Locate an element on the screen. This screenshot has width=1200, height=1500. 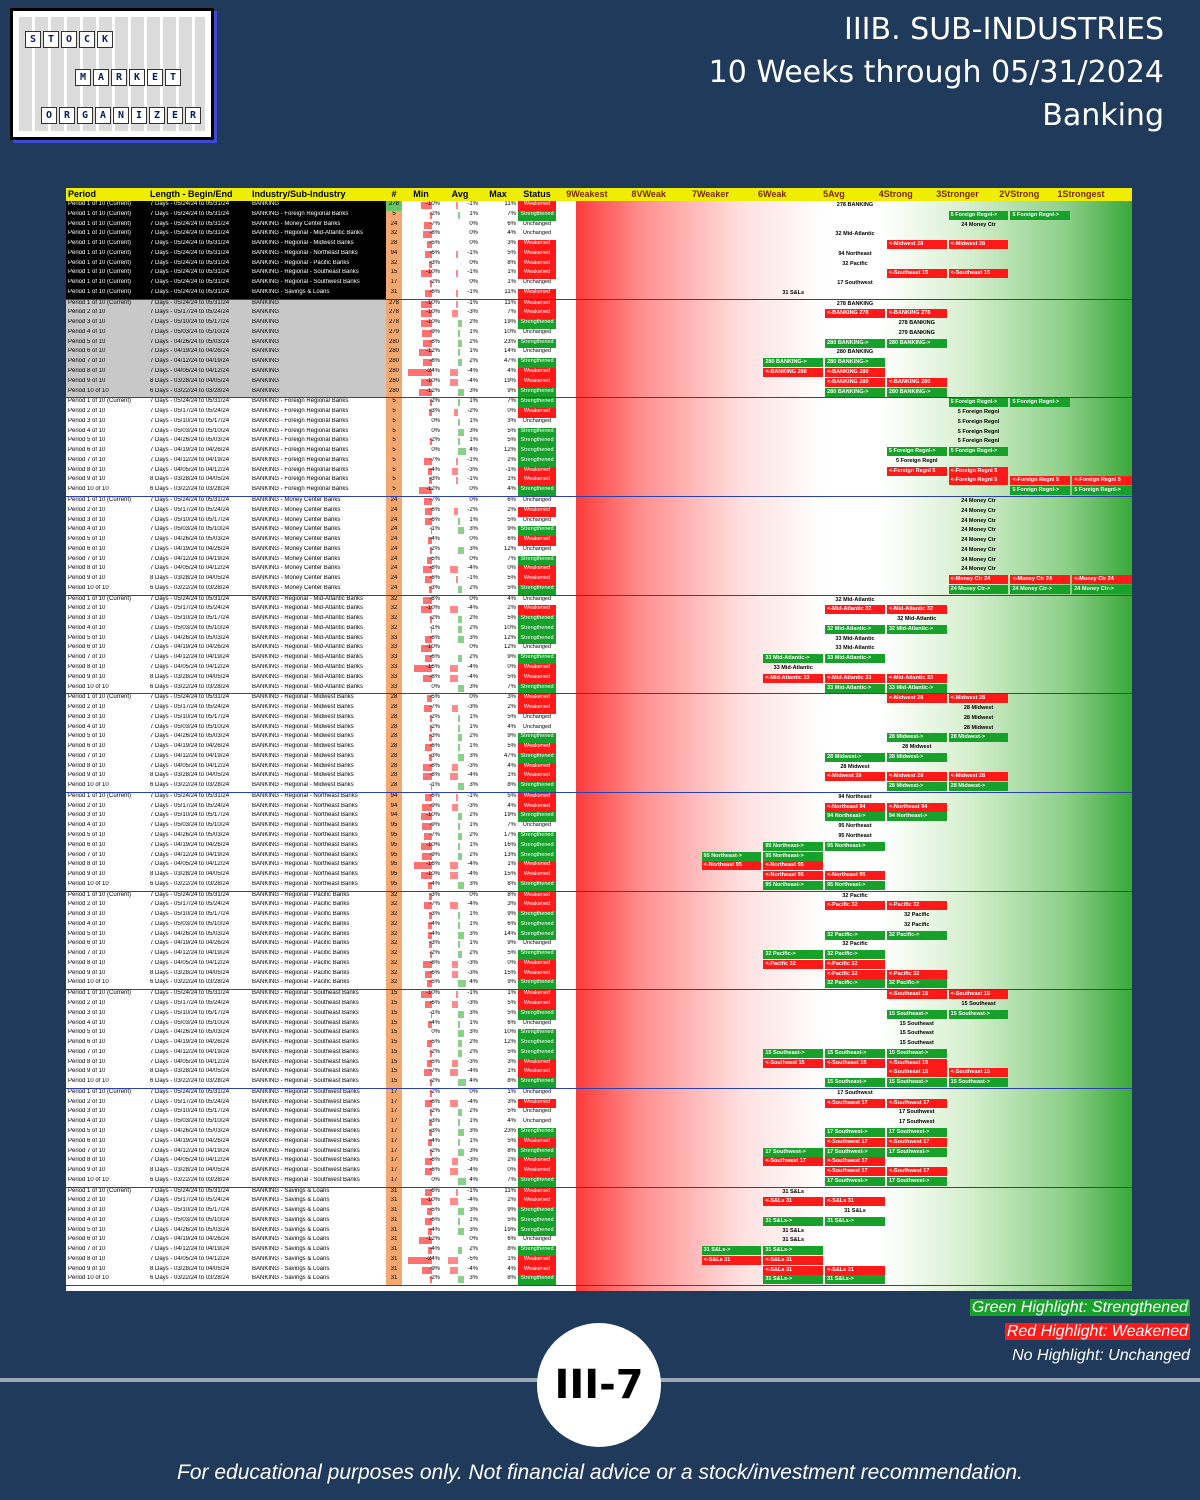
length-cell: 7 Days - 04/05/24 to 04/12/24 is located at coordinates (201, 669).